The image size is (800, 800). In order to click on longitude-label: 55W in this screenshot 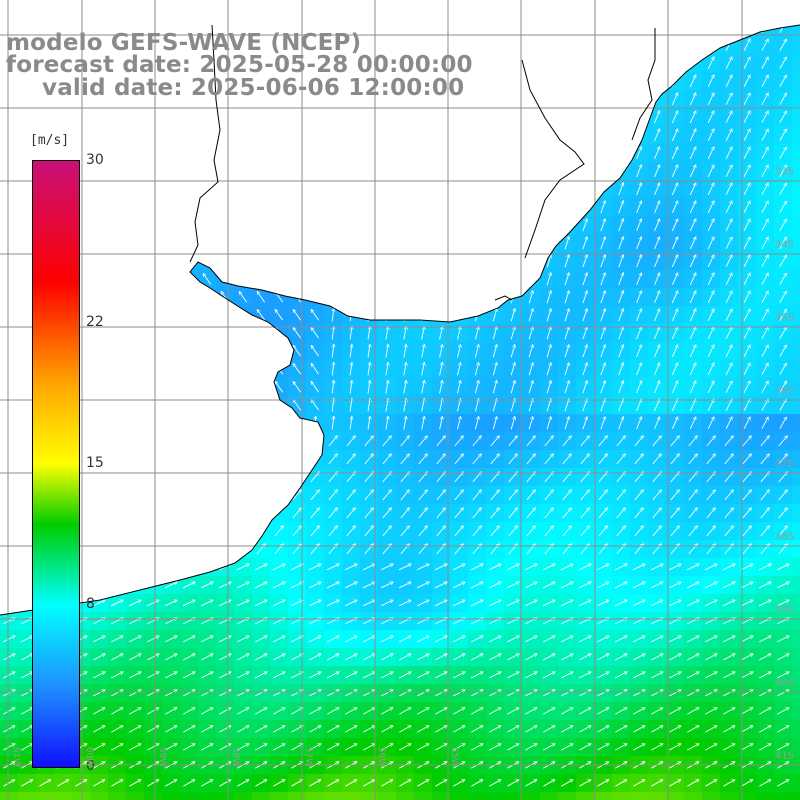, I will do `click(454, 757)`.